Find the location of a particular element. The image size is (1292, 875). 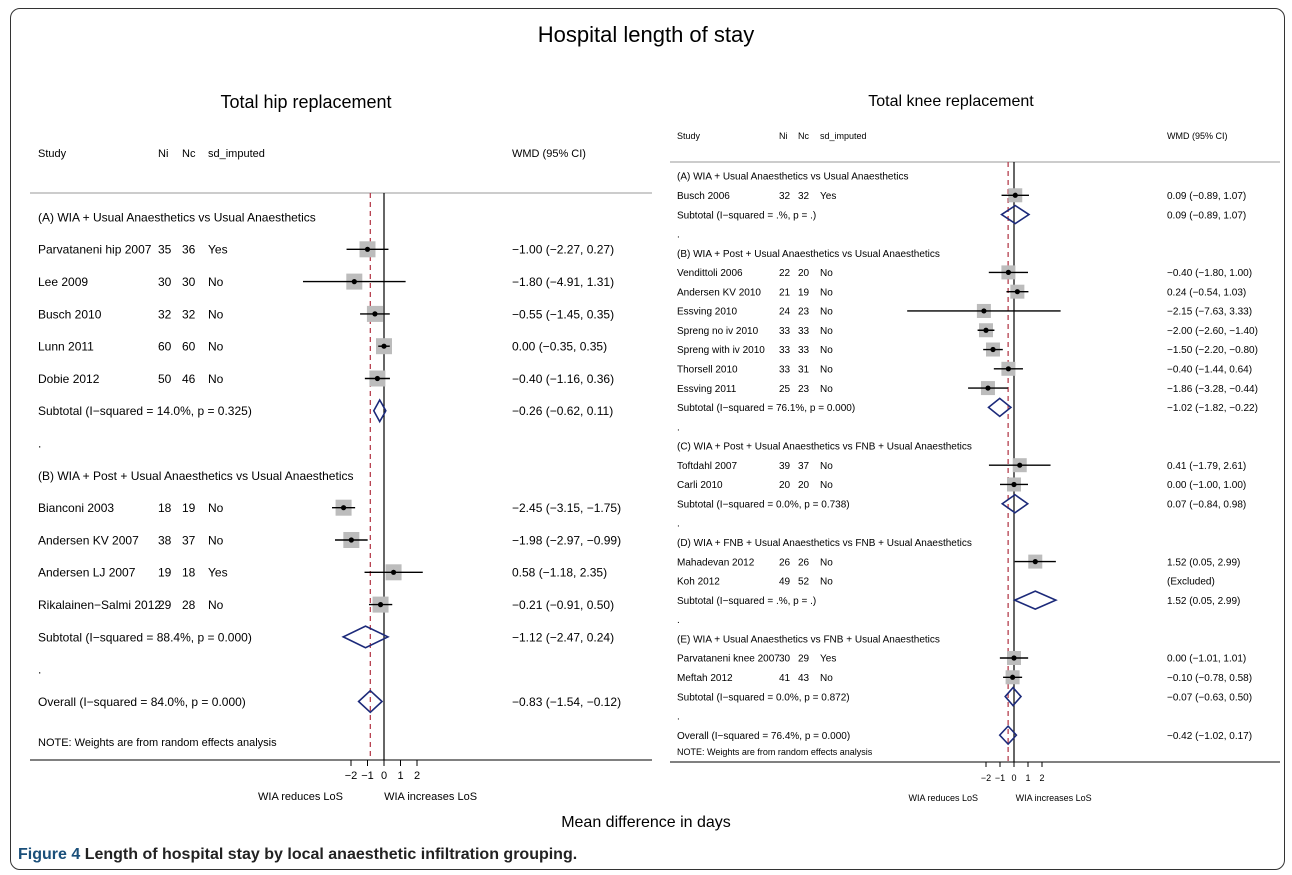

study-name: Toftdahl 2007 is located at coordinates (707, 466).